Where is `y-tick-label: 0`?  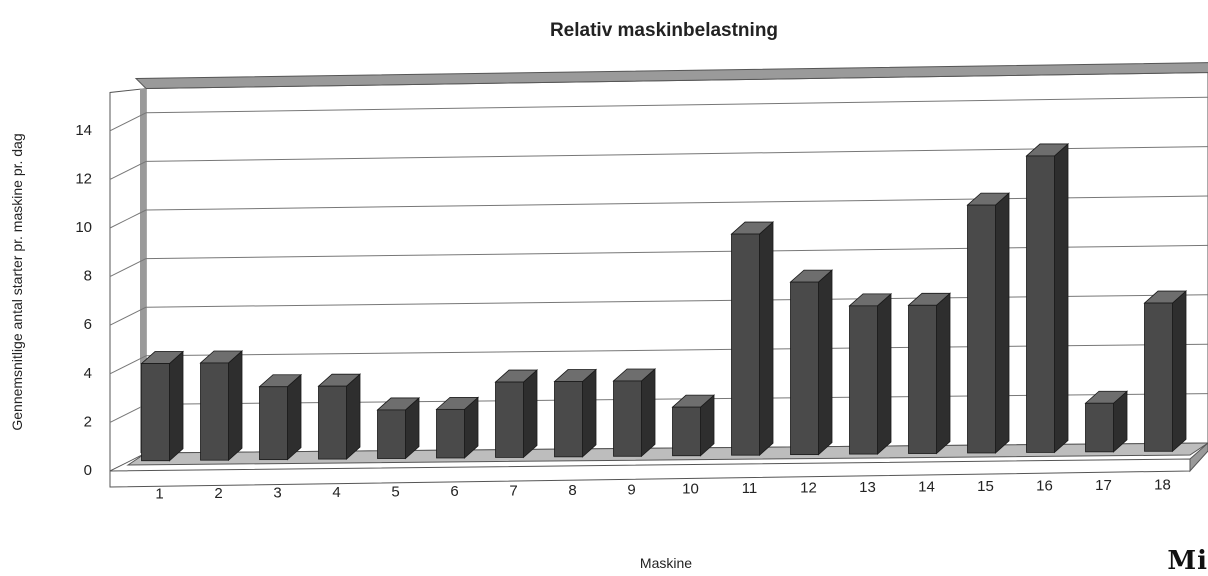 y-tick-label: 0 is located at coordinates (88, 470).